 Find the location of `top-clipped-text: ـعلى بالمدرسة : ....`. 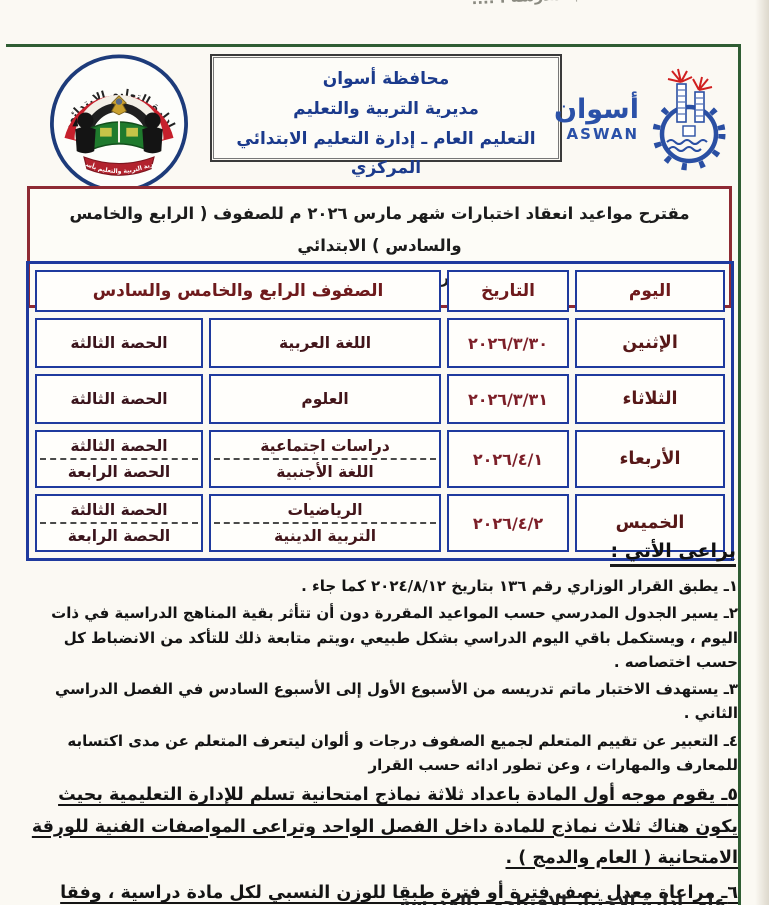

top-clipped-text: ـعلى بالمدرسة : .... is located at coordinates (439, 9).